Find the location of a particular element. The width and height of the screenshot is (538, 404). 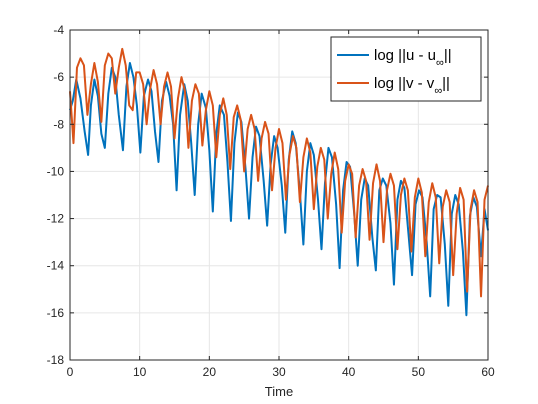

legend-entry-1: log ||u - u∞|| is located at coordinates (413, 58).